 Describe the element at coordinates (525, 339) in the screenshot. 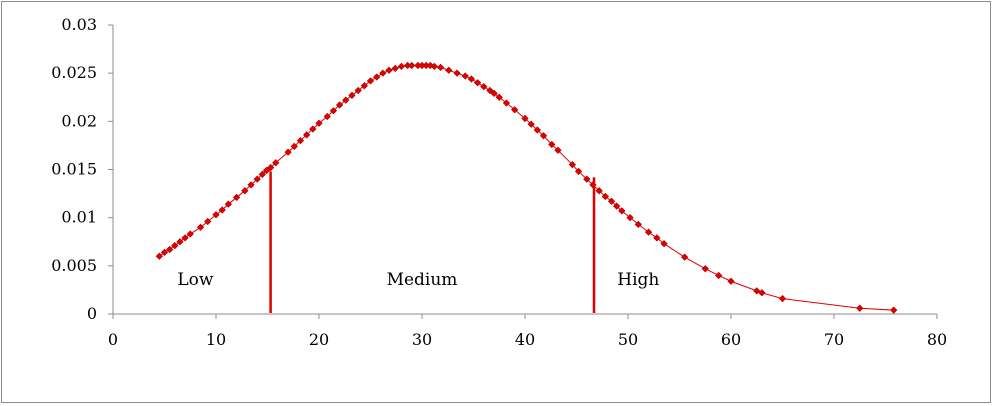

I see `x-tick-label: 40` at that location.